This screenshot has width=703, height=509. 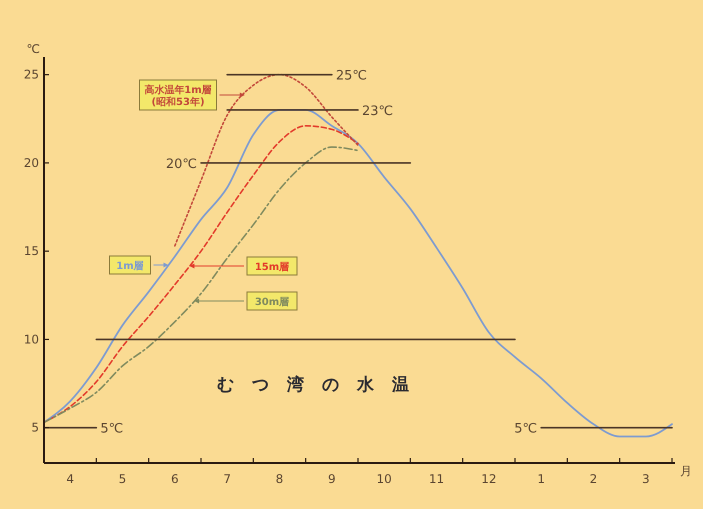 What do you see at coordinates (351, 76) in the screenshot?
I see `series-label: 25℃` at bounding box center [351, 76].